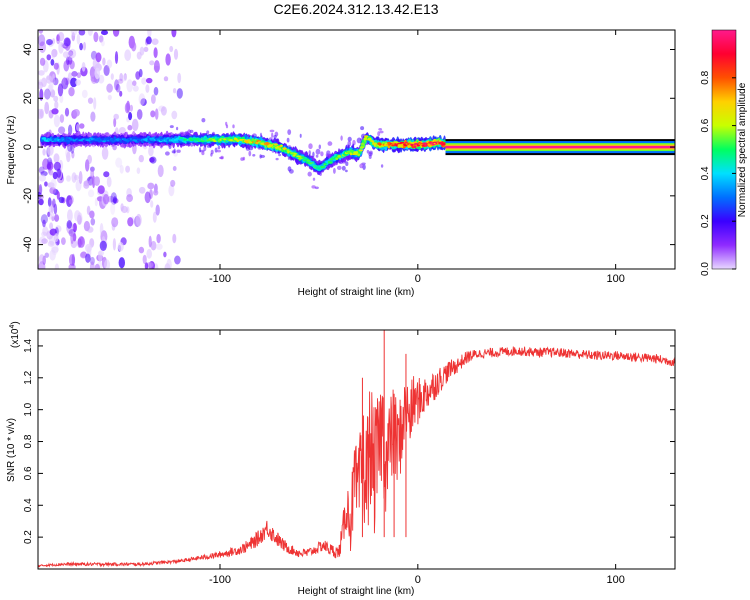 This screenshot has height=600, width=750. Describe the element at coordinates (15, 334) in the screenshot. I see `snr-y-scale-label: (x104)` at that location.